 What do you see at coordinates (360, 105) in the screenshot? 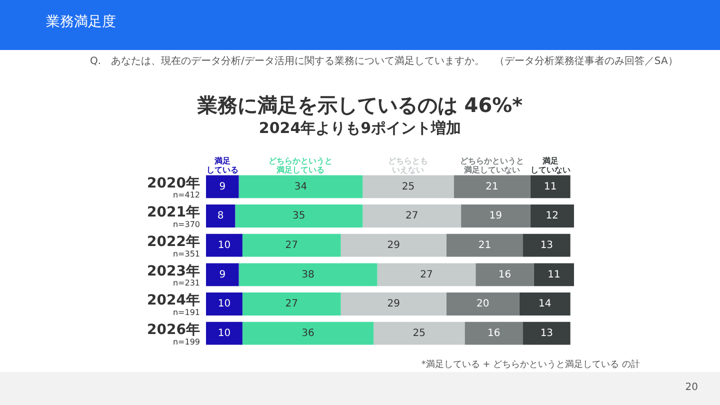
I see `text: 業務に満足を示しているのは 46%*` at bounding box center [360, 105].